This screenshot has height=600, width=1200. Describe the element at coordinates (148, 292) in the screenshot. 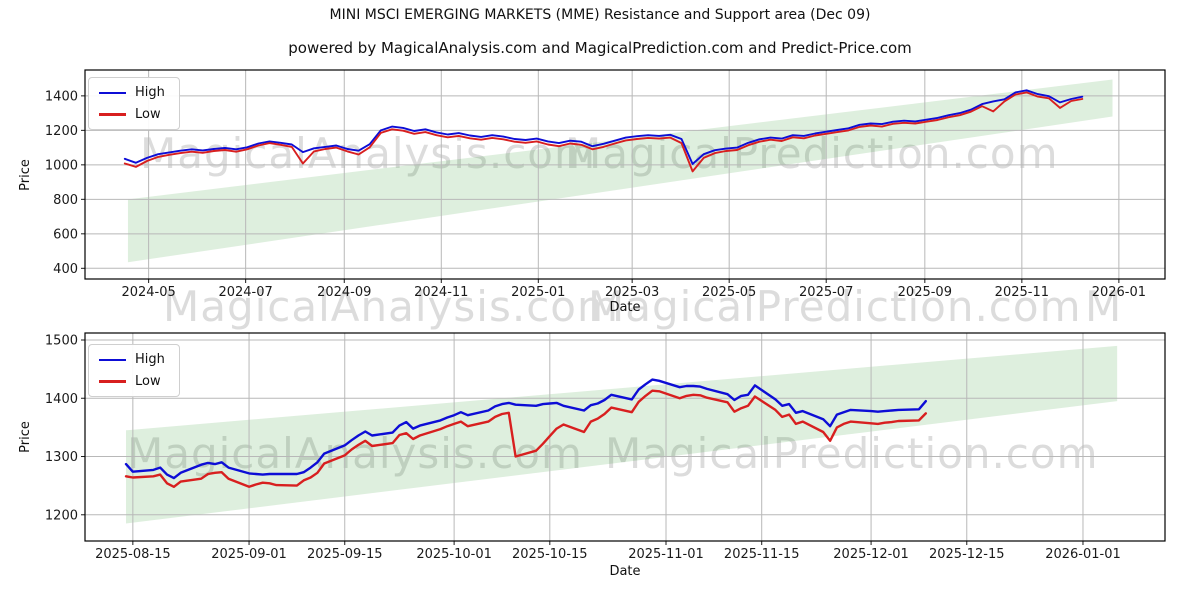

I see `x-tick-label: 2024-05` at that location.